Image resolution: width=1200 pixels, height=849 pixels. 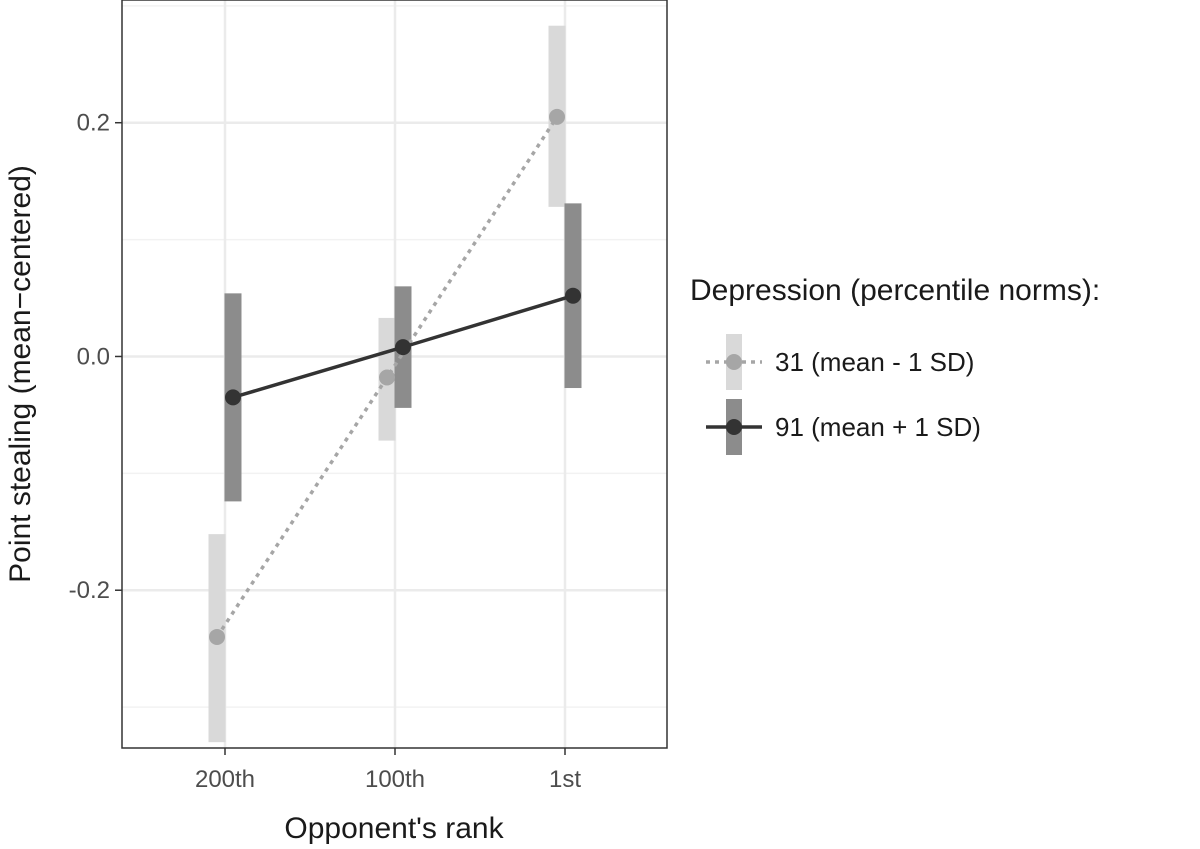 I want to click on x-tick-label: 200th, so click(x=225, y=779).